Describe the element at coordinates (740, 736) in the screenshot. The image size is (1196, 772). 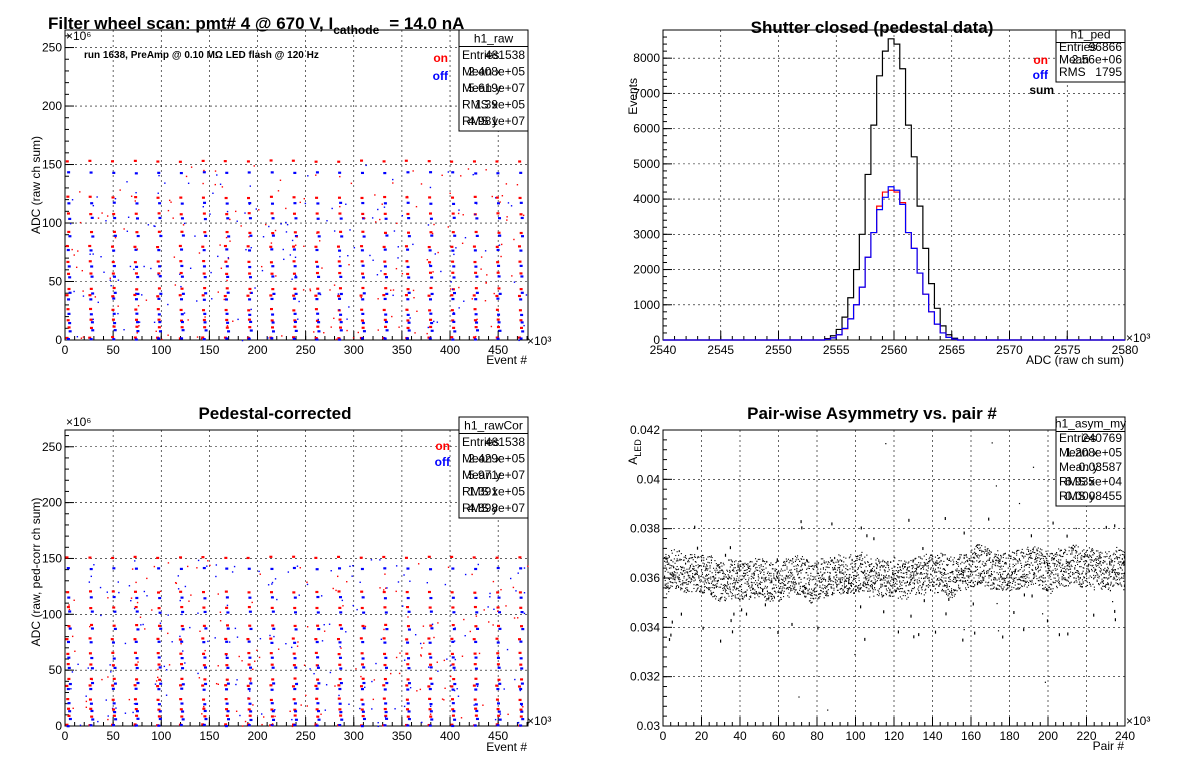
I see `x-tick-label: 40` at that location.